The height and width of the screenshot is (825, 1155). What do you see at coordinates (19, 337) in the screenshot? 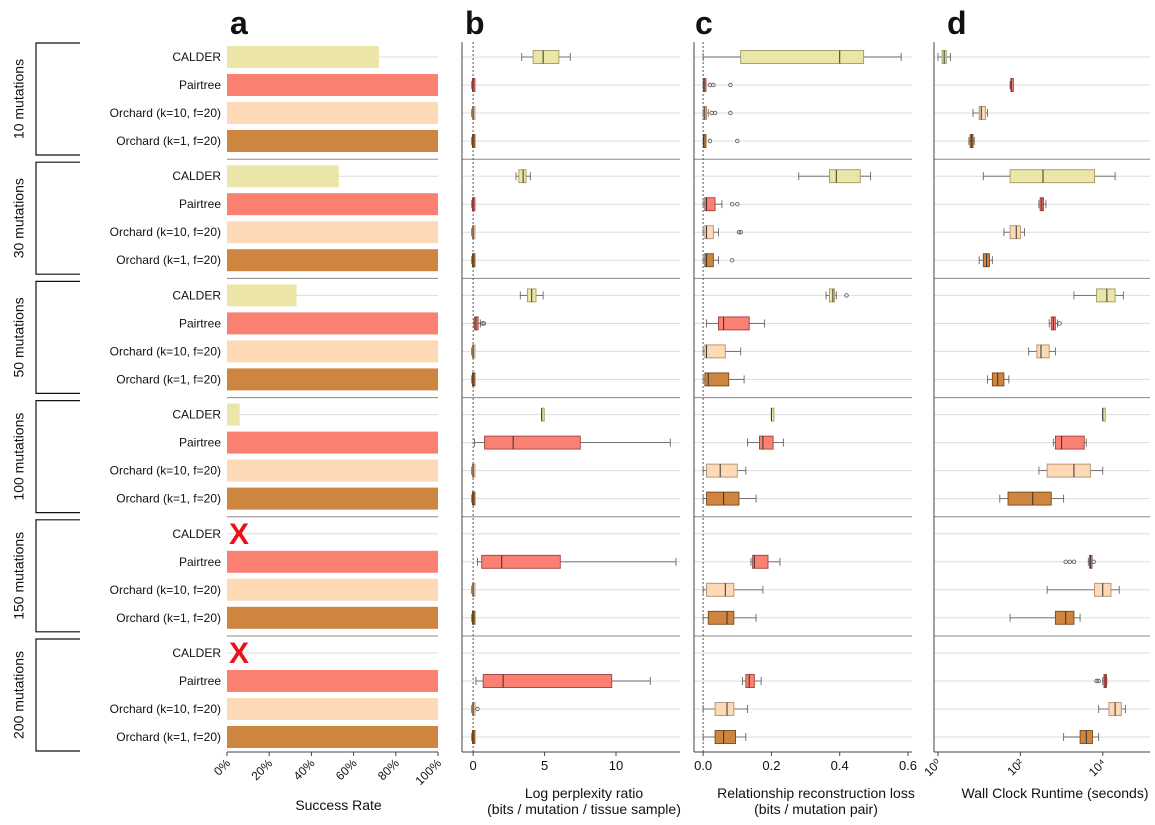
I see `group-label: 50 mutations` at bounding box center [19, 337].